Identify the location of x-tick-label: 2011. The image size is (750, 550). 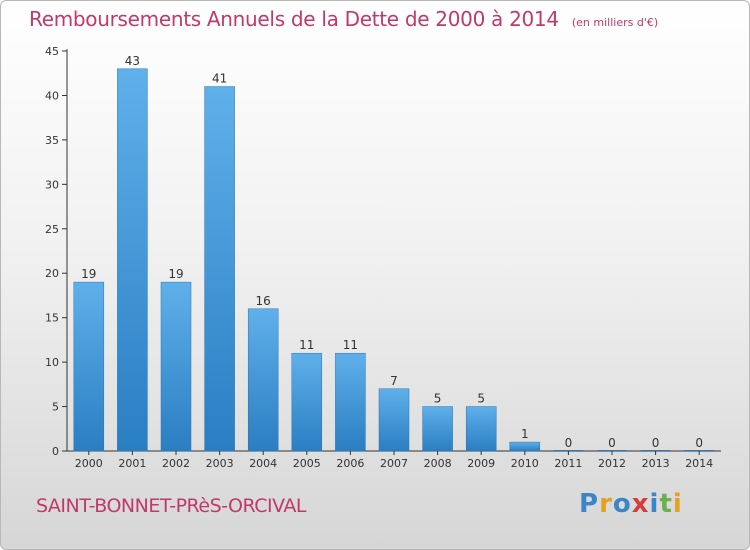
(568, 463).